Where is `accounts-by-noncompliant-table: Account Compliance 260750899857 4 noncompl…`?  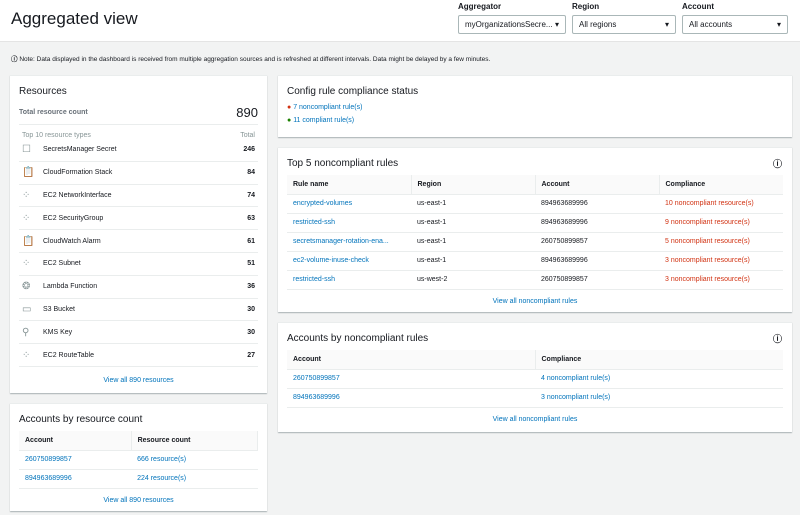 accounts-by-noncompliant-table: Account Compliance 260750899857 4 noncompl… is located at coordinates (535, 379).